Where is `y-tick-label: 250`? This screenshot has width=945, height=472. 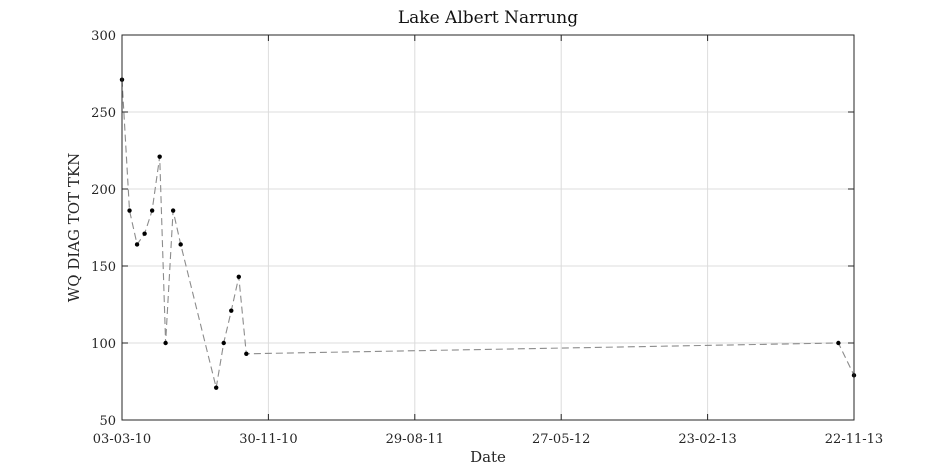
y-tick-label: 250 is located at coordinates (103, 113).